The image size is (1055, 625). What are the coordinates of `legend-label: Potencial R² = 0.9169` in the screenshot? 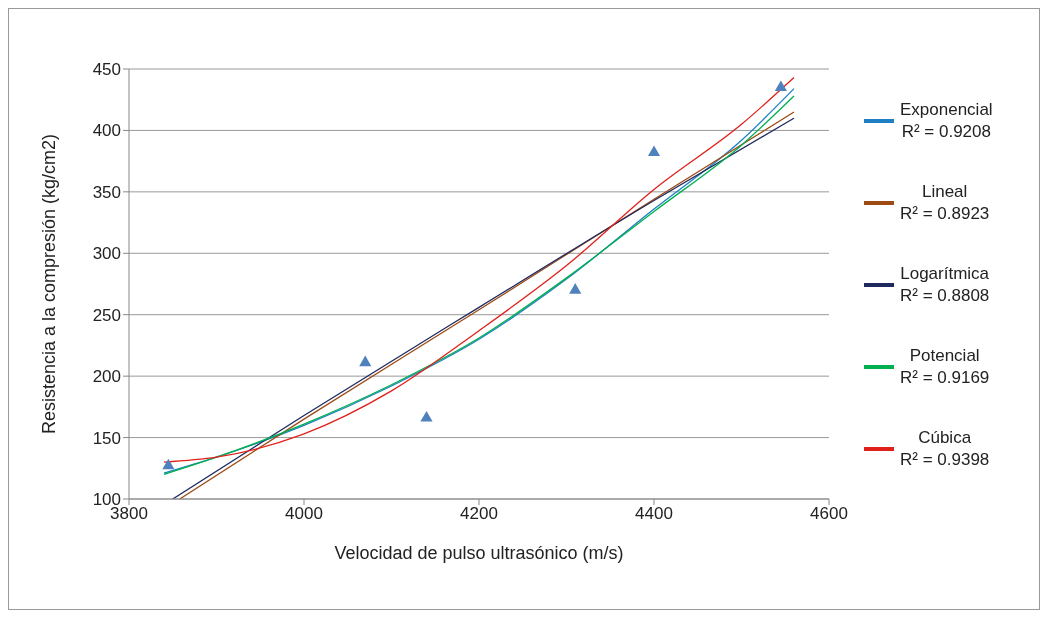 It's located at (945, 367).